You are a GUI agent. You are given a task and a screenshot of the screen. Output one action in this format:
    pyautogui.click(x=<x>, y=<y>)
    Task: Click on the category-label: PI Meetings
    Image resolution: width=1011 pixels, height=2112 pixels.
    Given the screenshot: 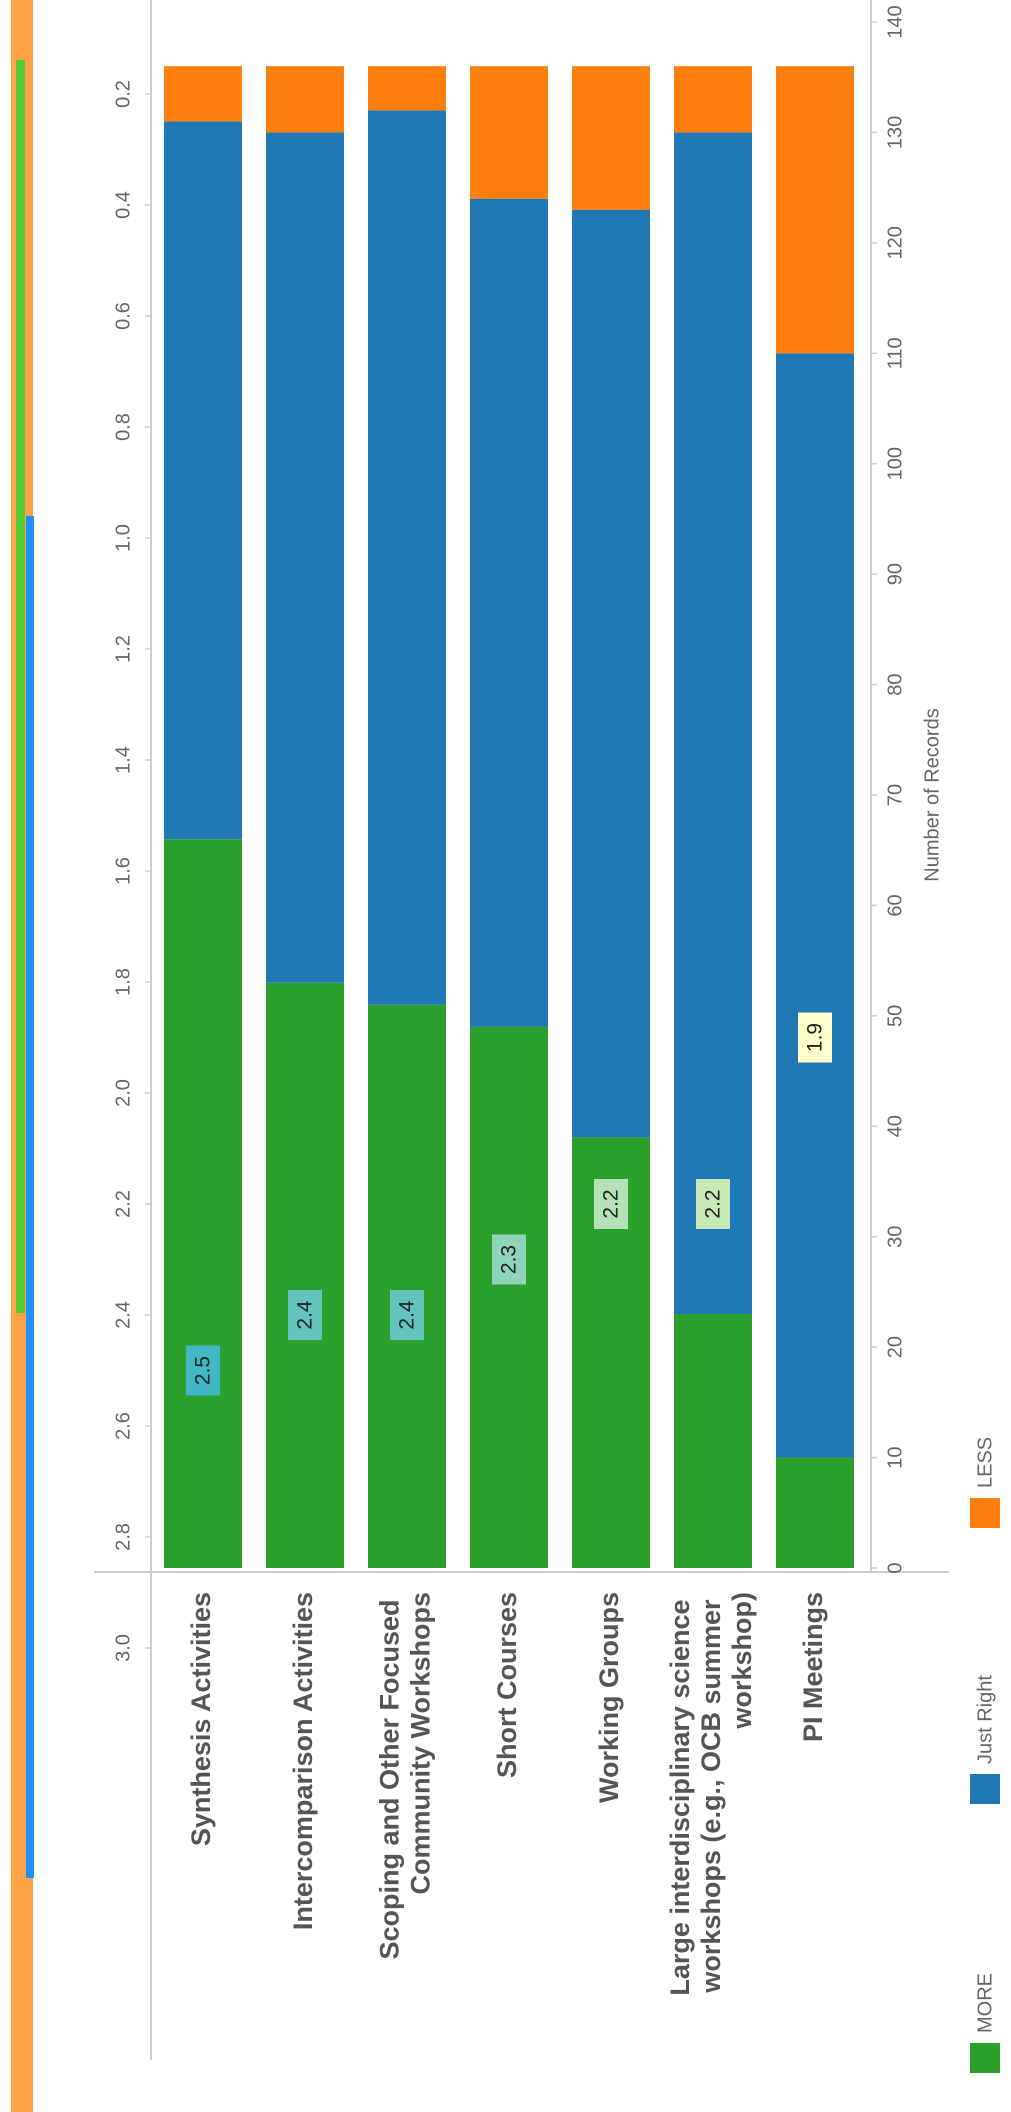 What is the action you would take?
    pyautogui.click(x=813, y=1667)
    